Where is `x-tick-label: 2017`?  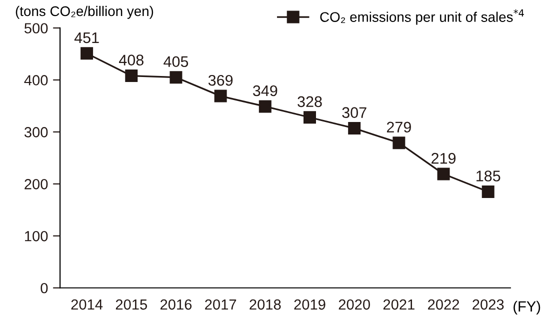 x-tick-label: 2017 is located at coordinates (220, 304).